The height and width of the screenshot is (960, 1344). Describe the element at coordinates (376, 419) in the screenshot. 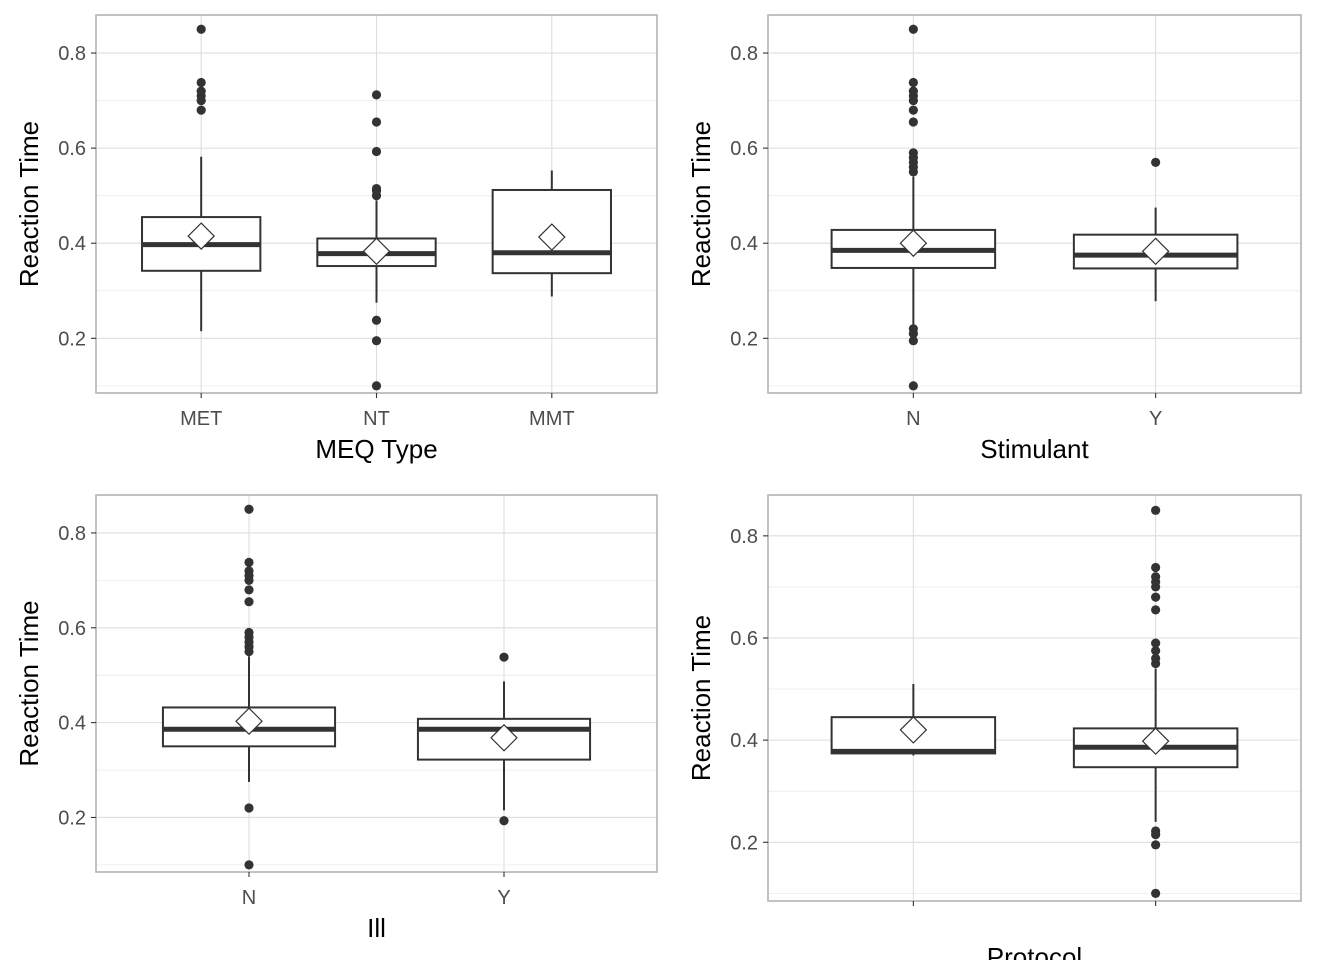

I see `x-tick-label: NT` at that location.